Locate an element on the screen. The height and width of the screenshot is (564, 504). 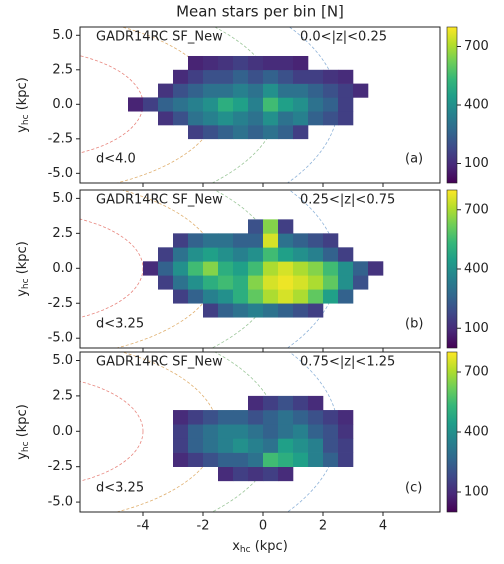
x-tick-label: 0 is located at coordinates (263, 526).